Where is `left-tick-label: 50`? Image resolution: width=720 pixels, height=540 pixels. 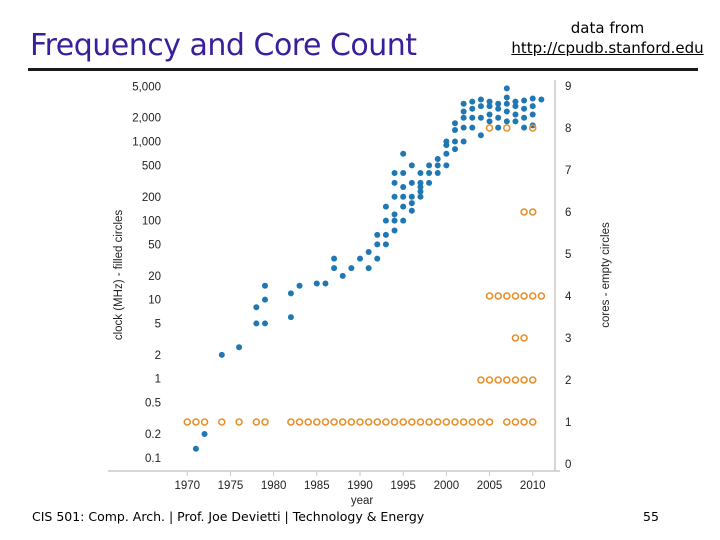
left-tick-label: 50 is located at coordinates (154, 245).